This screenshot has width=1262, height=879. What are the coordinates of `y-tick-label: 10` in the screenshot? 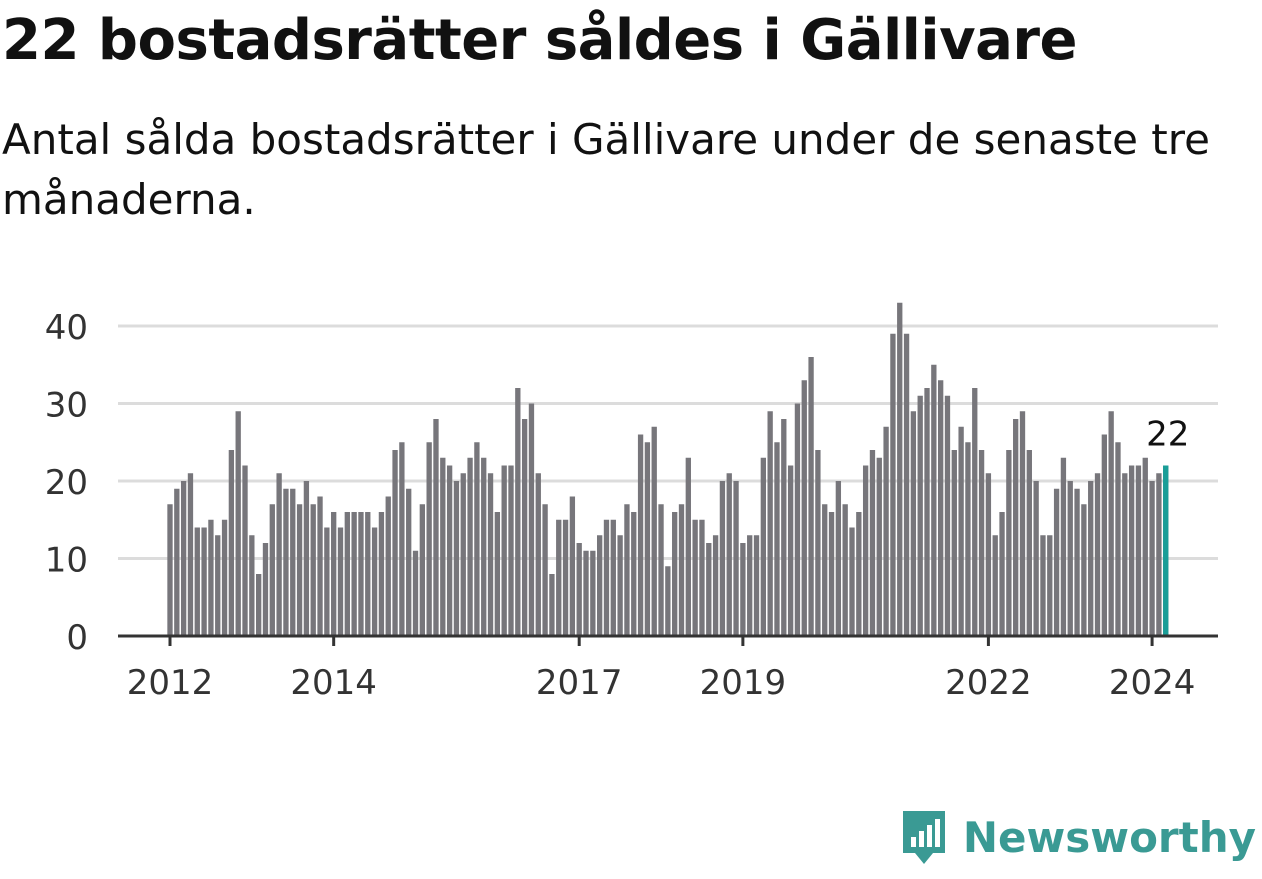 It's located at (66, 561).